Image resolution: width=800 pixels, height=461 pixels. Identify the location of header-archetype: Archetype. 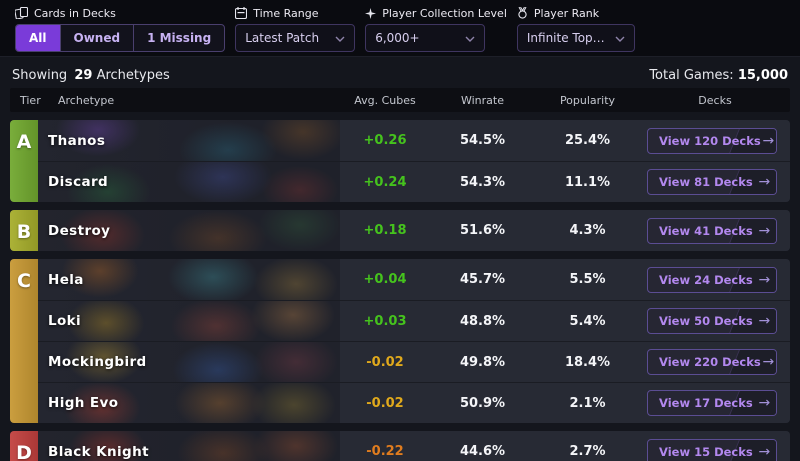
(86, 100).